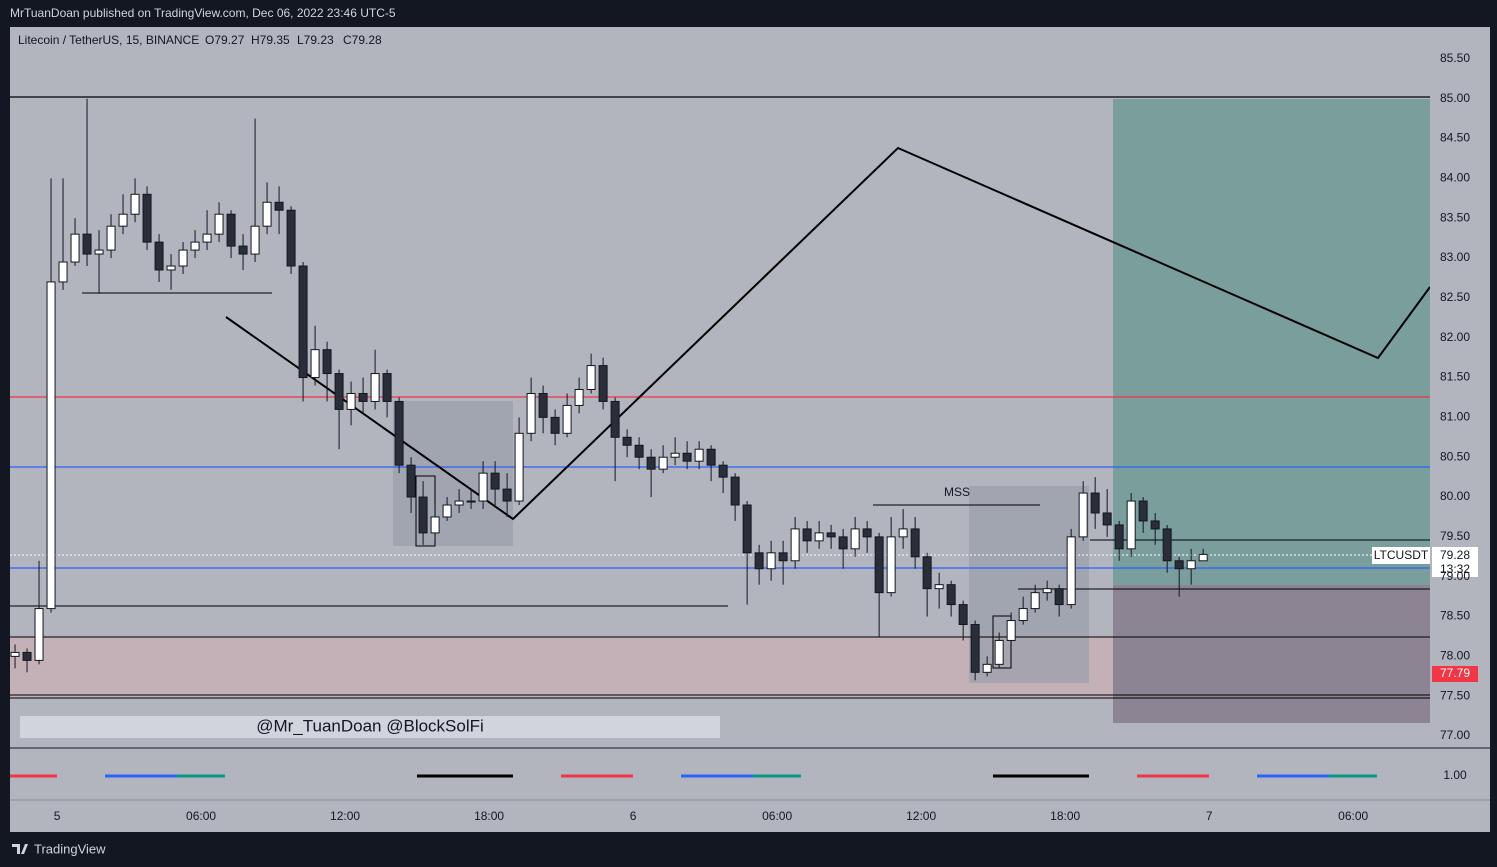 The image size is (1497, 867). Describe the element at coordinates (1455, 695) in the screenshot. I see `y-tick-label: 77.50` at that location.